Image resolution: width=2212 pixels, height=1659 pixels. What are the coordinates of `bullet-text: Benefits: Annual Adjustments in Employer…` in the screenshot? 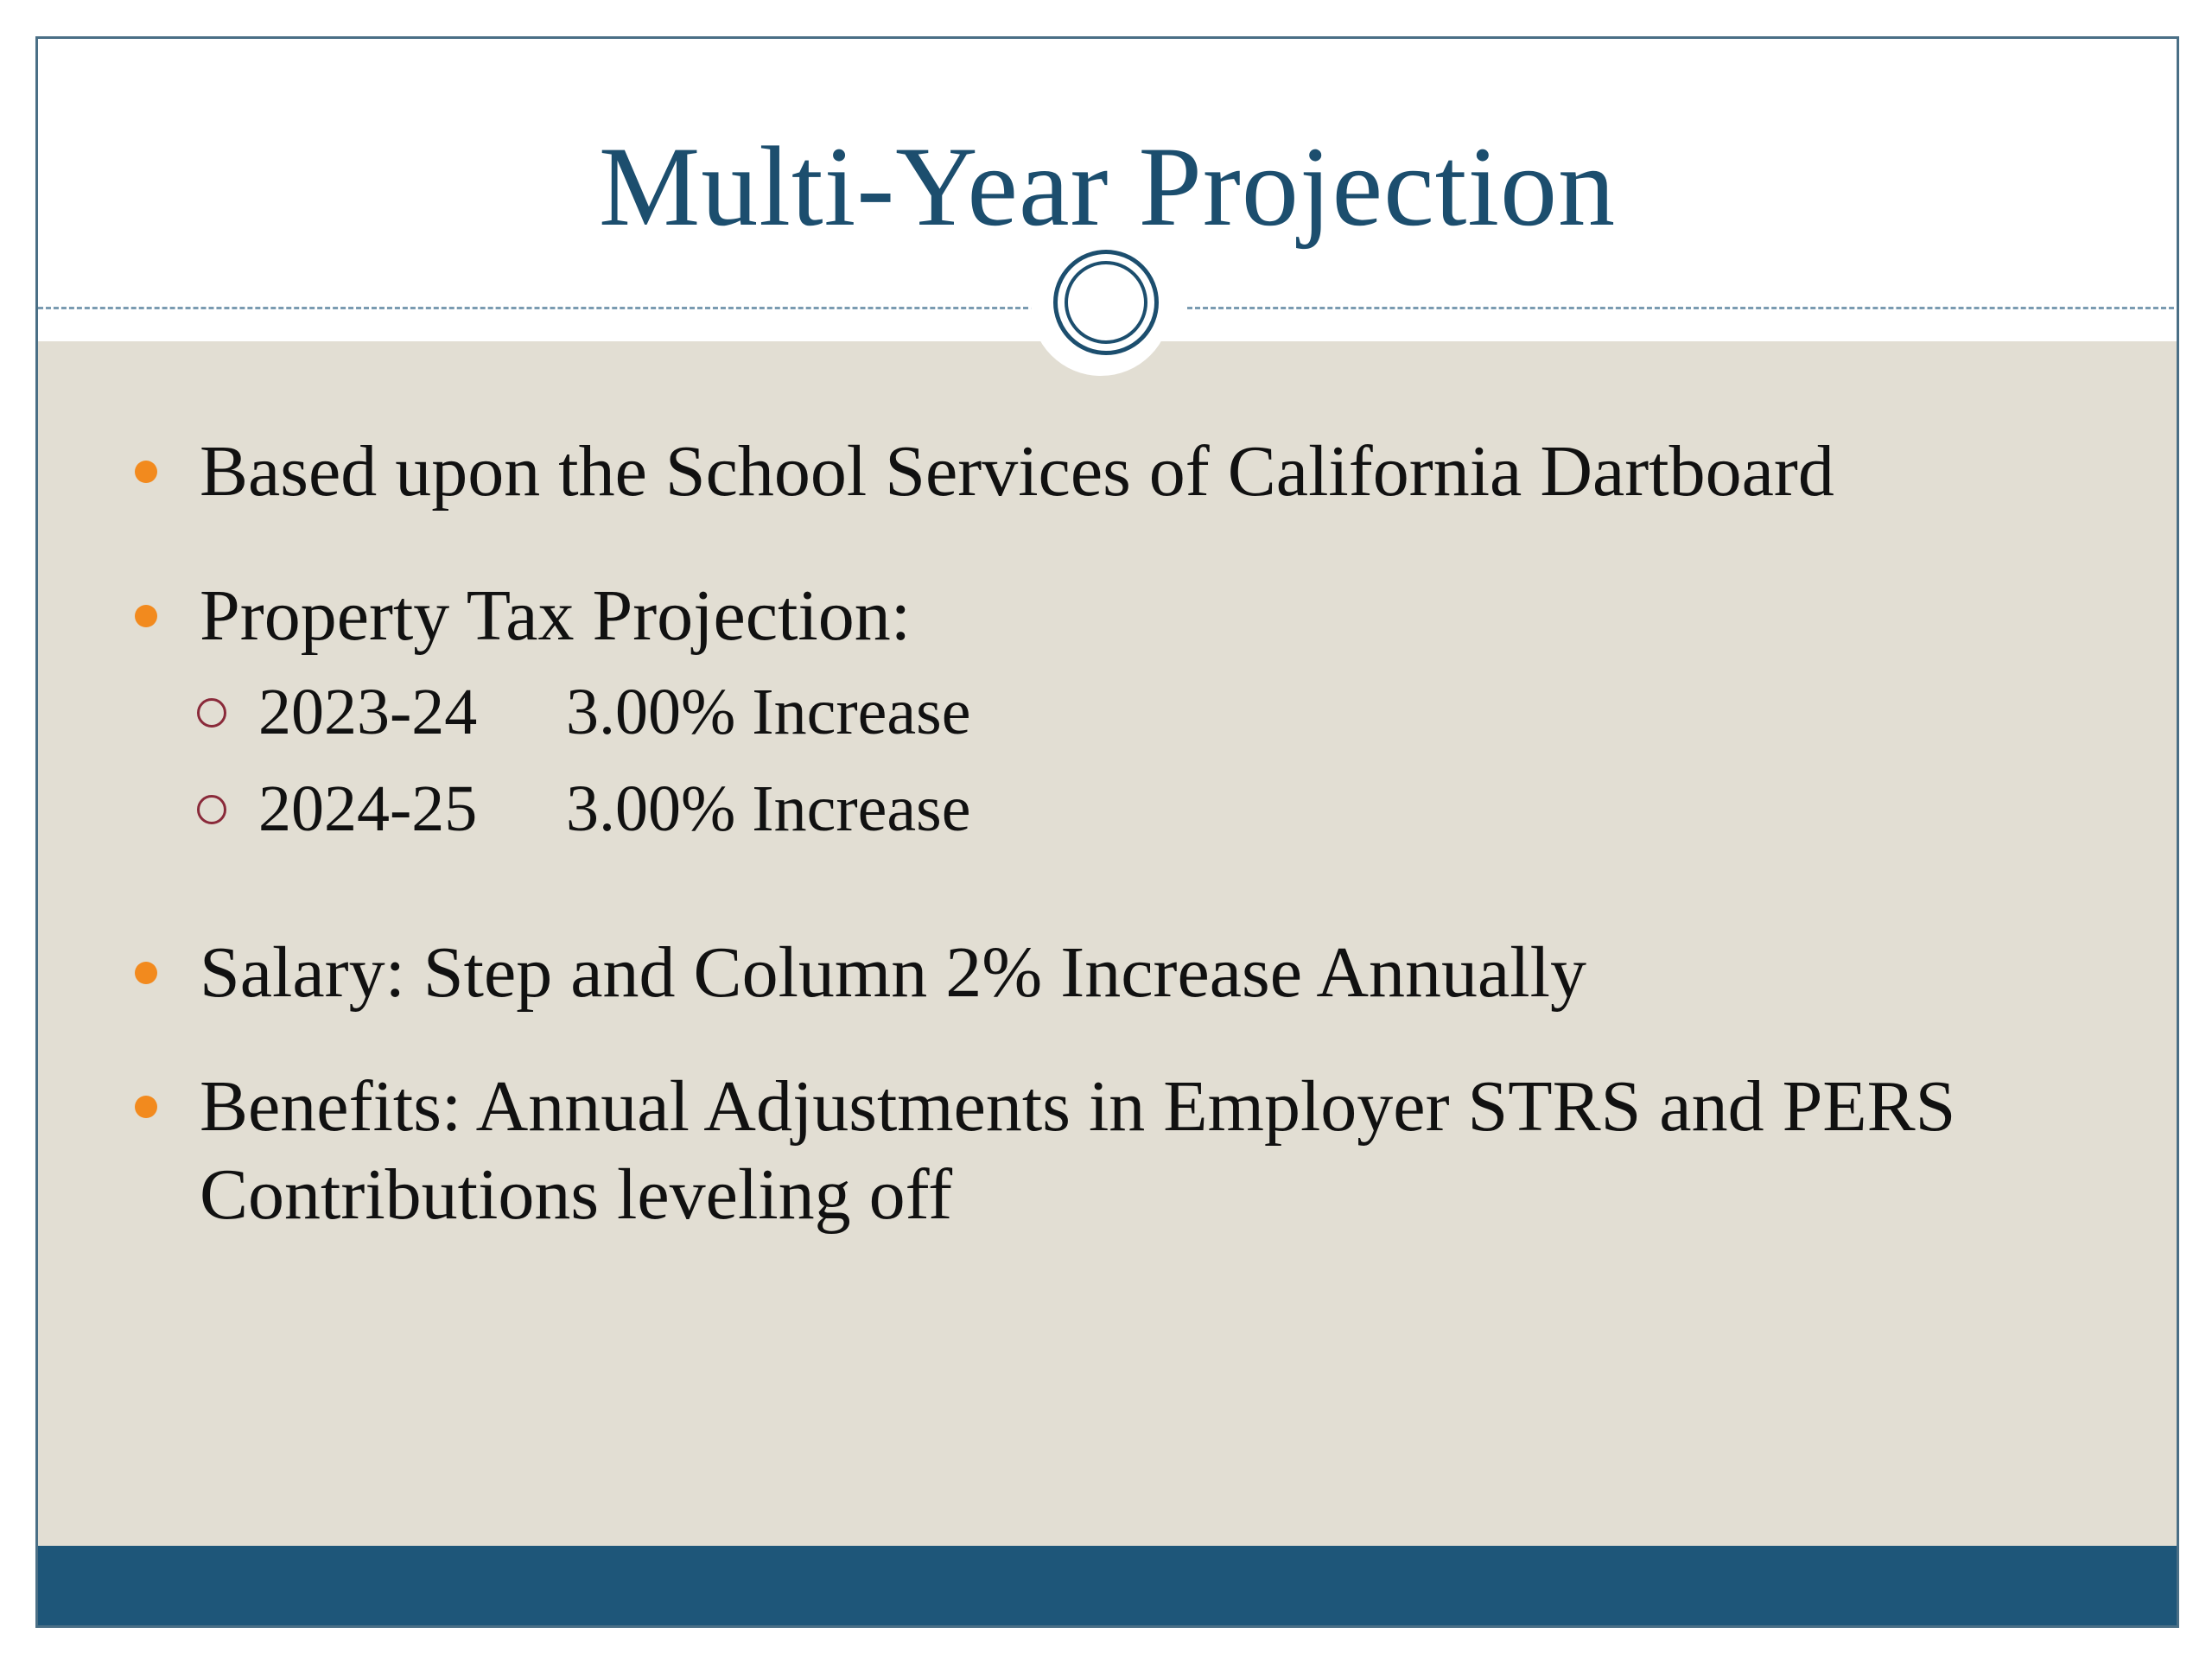 It's located at (1078, 1150).